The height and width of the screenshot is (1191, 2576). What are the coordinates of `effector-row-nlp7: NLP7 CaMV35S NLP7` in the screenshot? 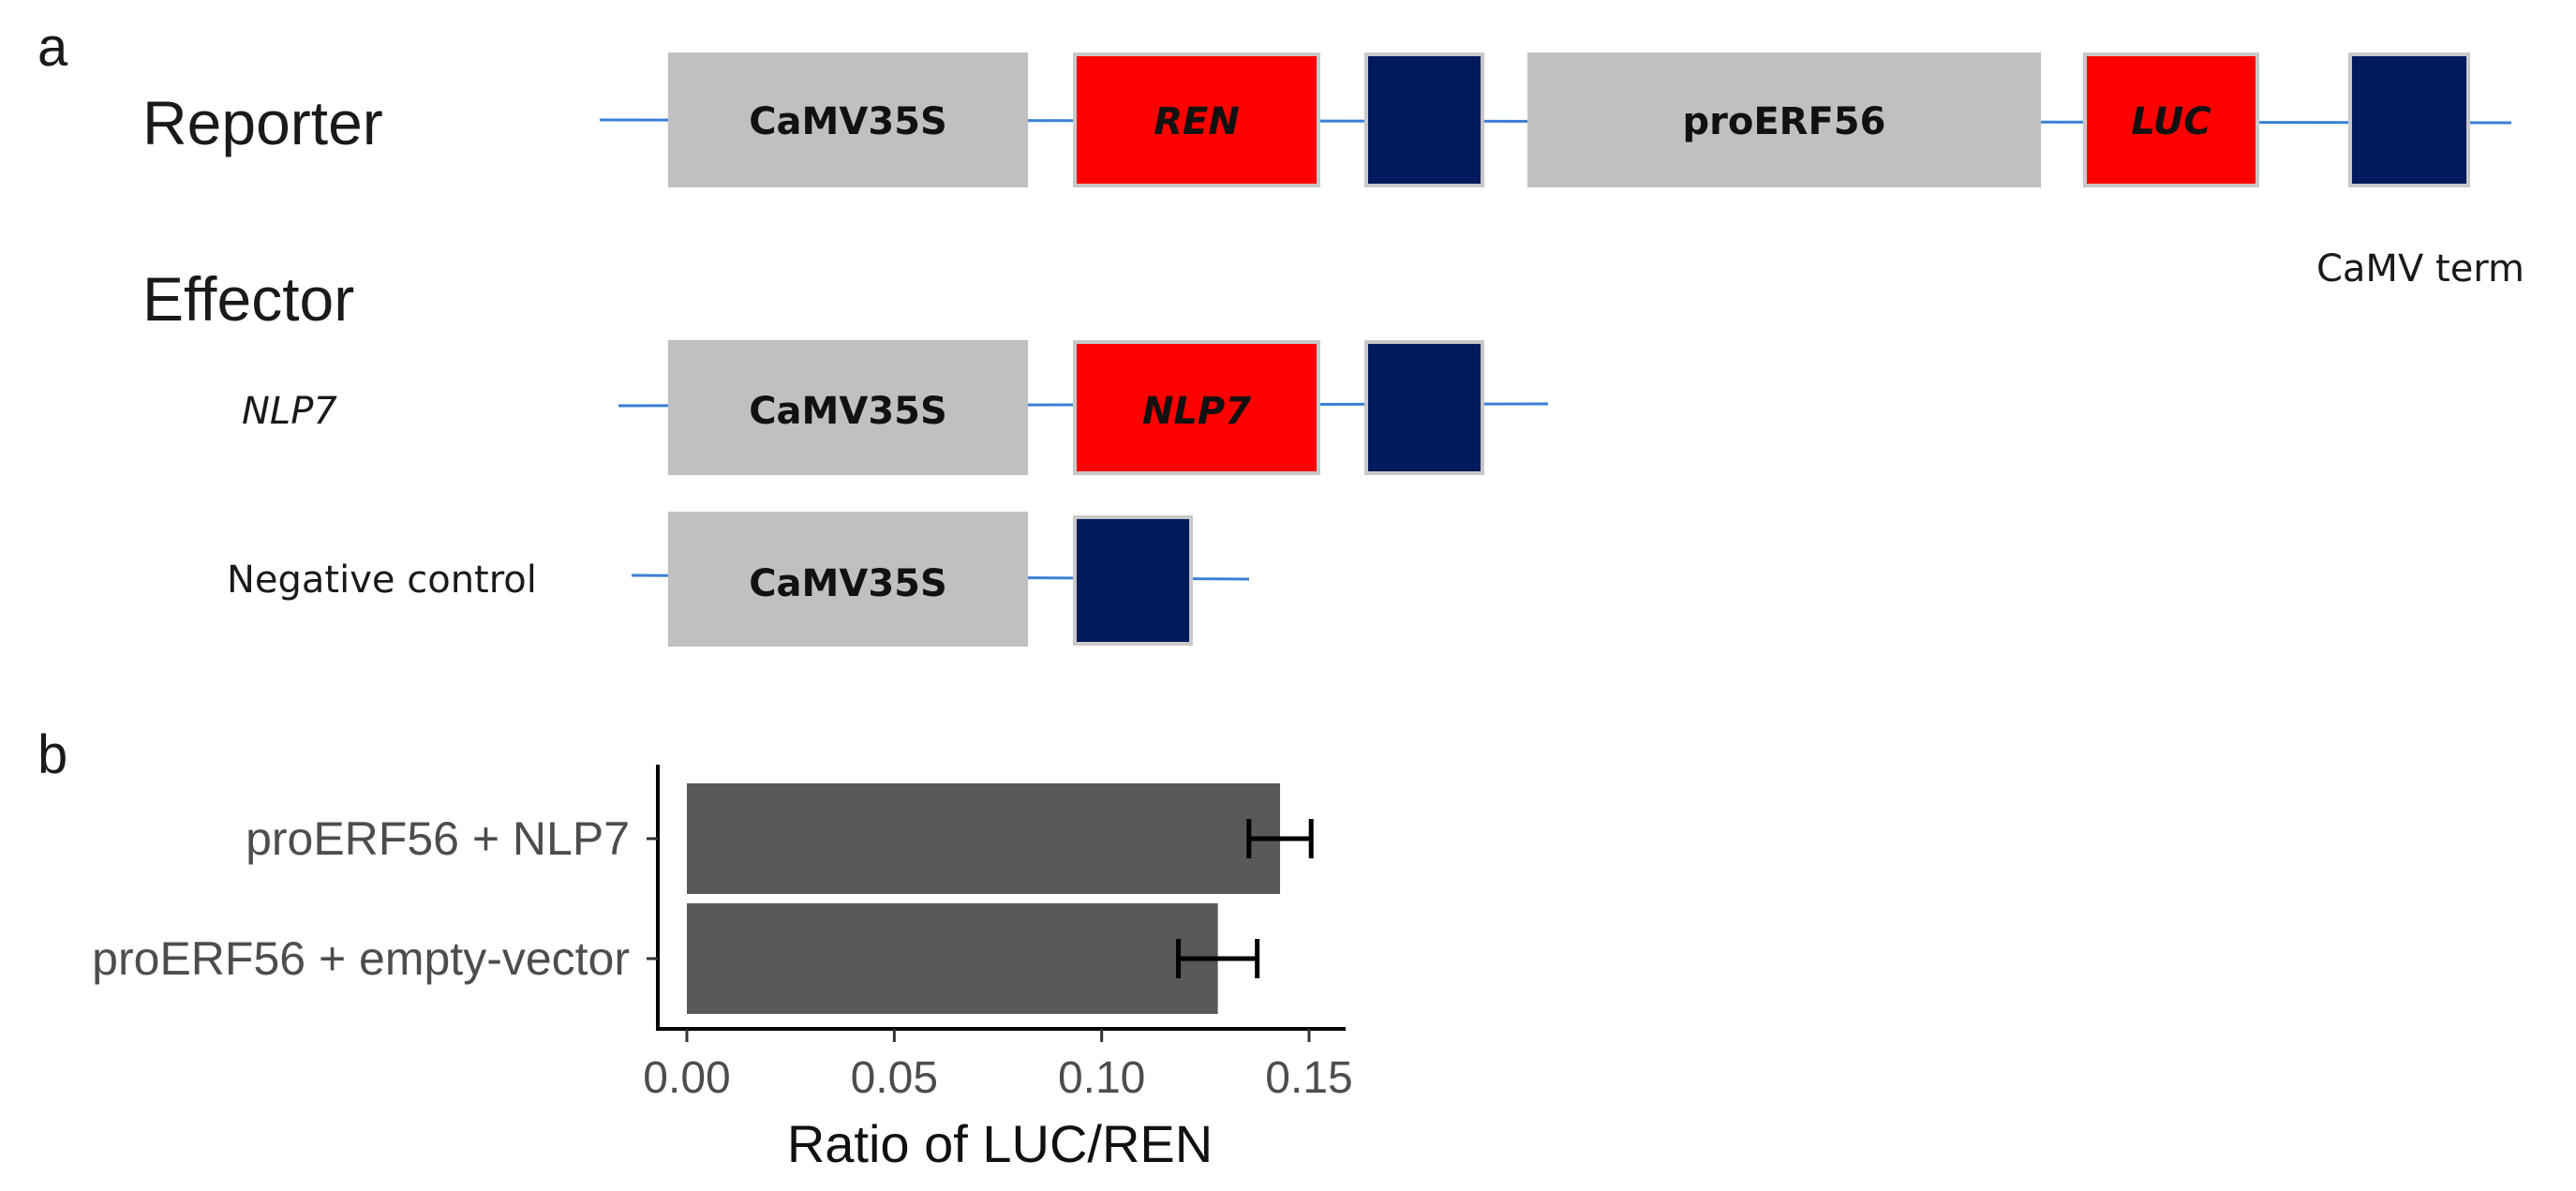 It's located at (895, 407).